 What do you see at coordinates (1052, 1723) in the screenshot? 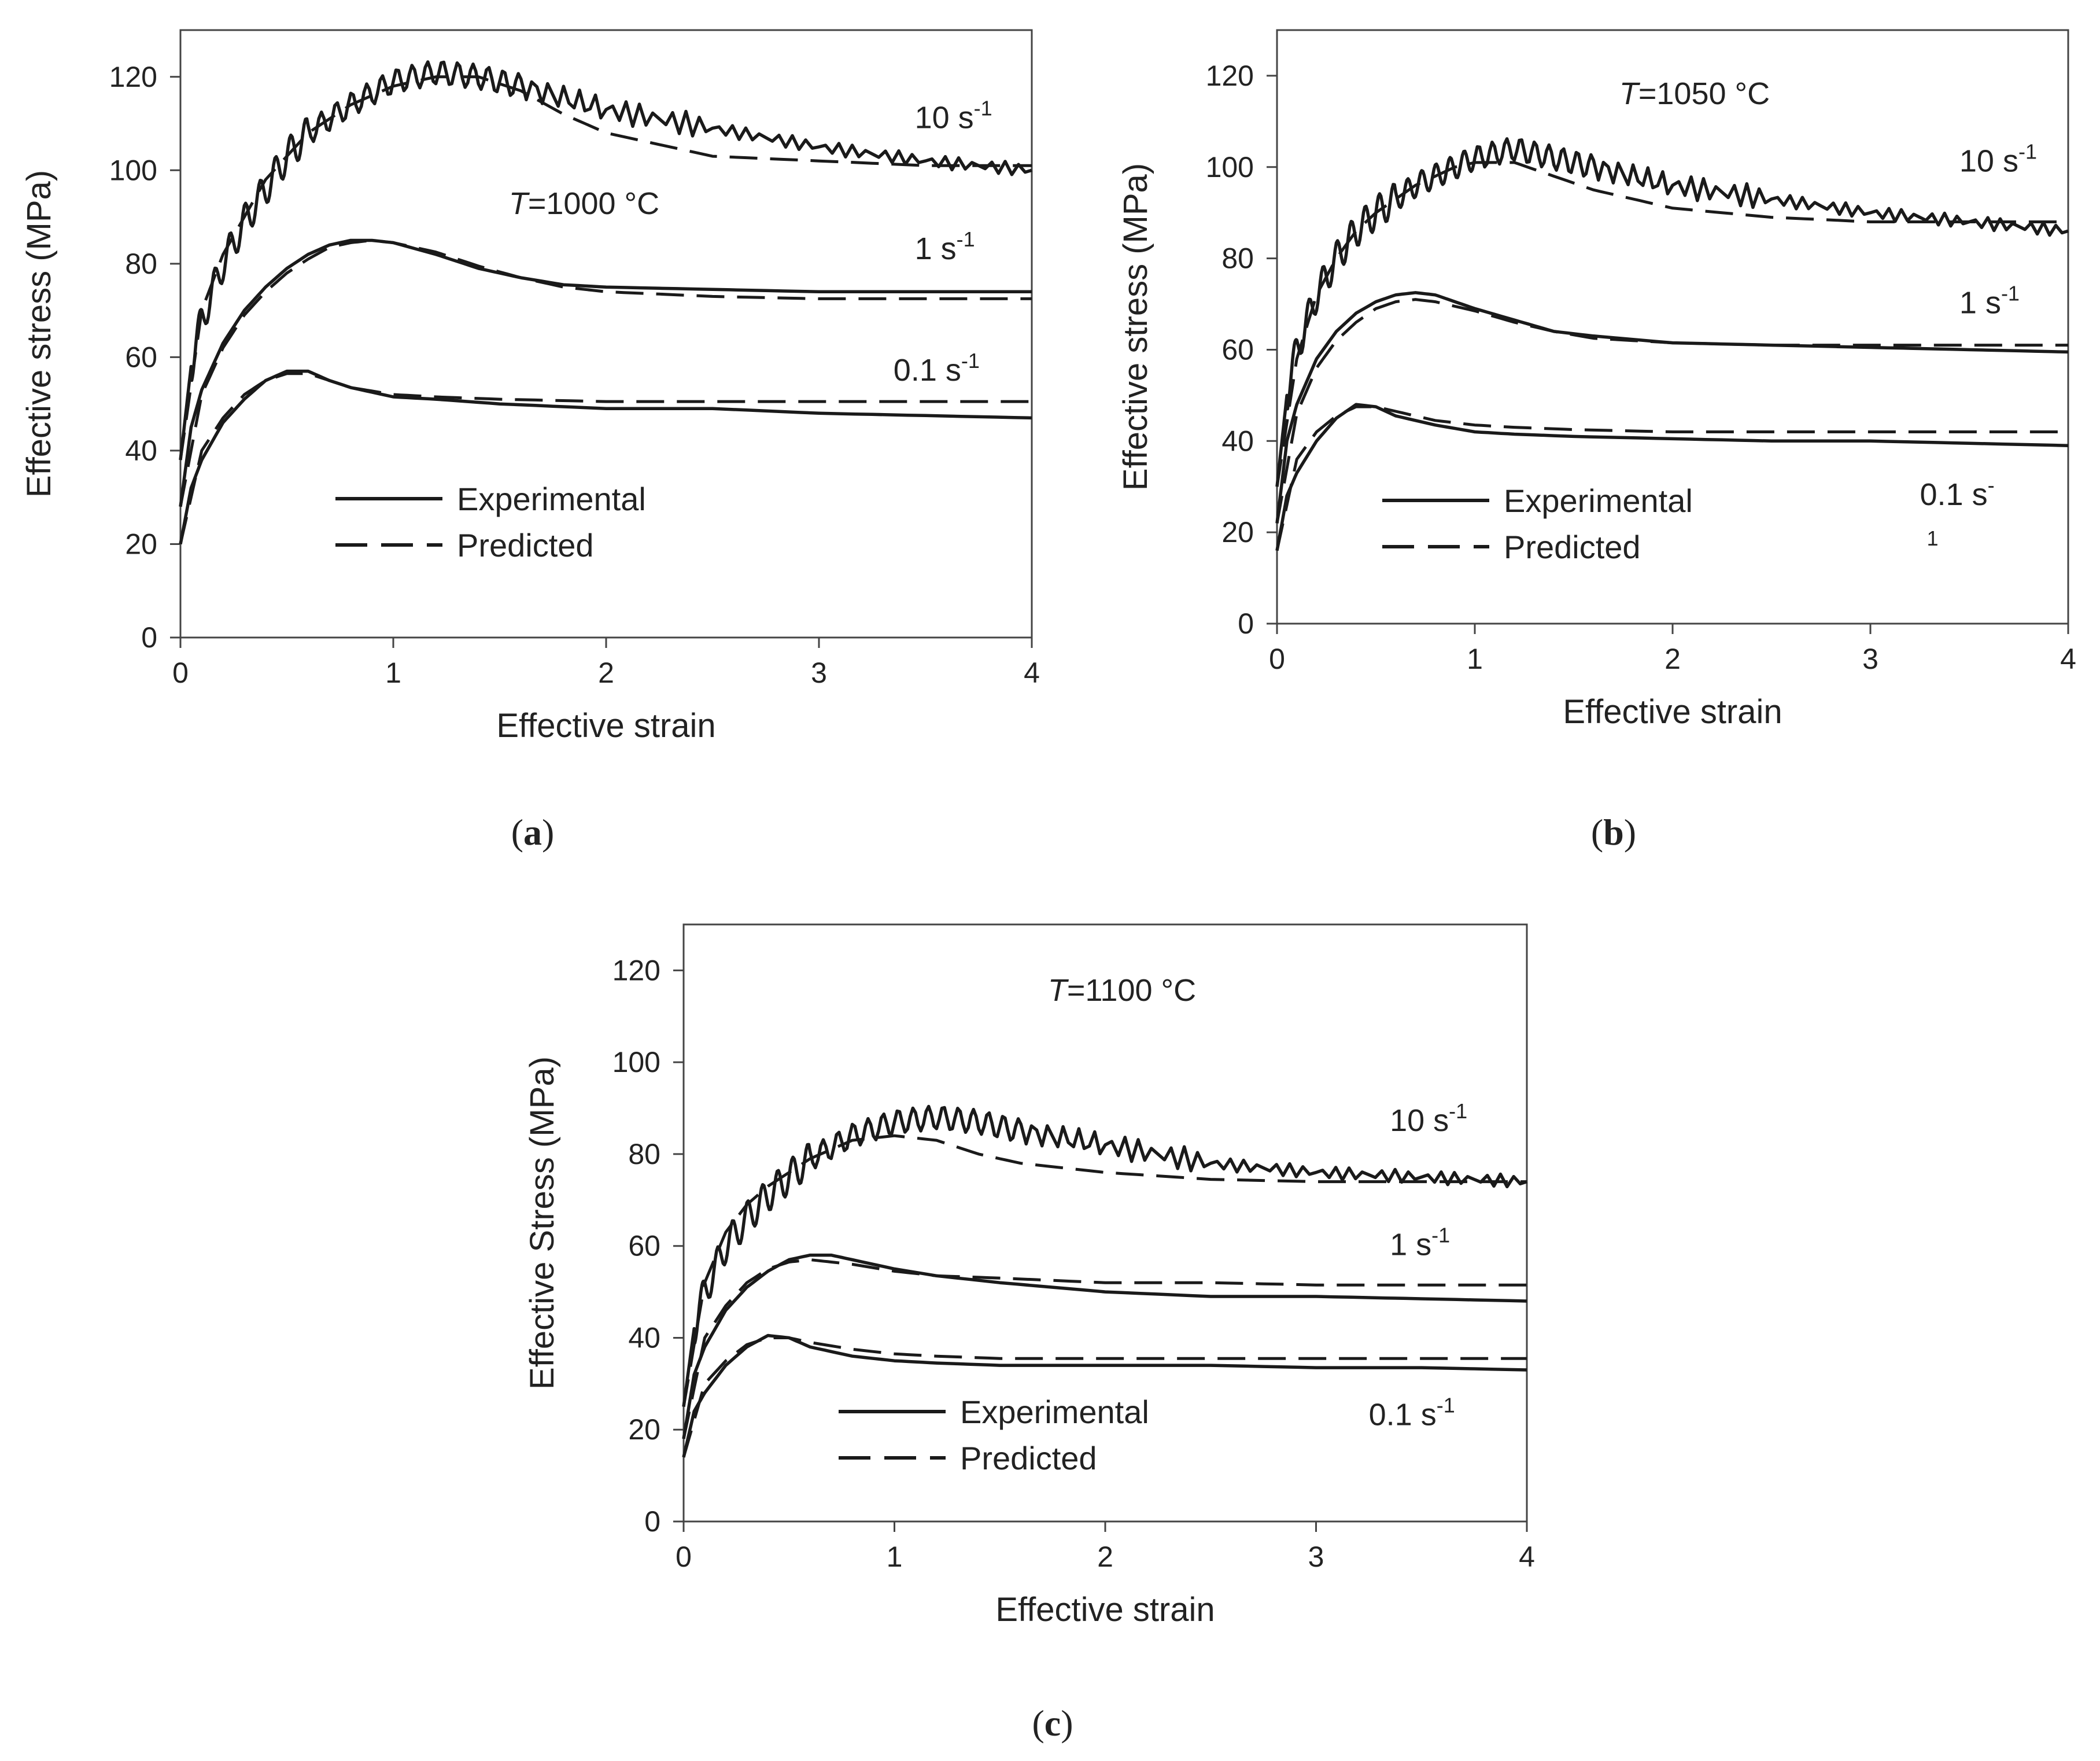
I see `panel-label: (c)` at bounding box center [1052, 1723].